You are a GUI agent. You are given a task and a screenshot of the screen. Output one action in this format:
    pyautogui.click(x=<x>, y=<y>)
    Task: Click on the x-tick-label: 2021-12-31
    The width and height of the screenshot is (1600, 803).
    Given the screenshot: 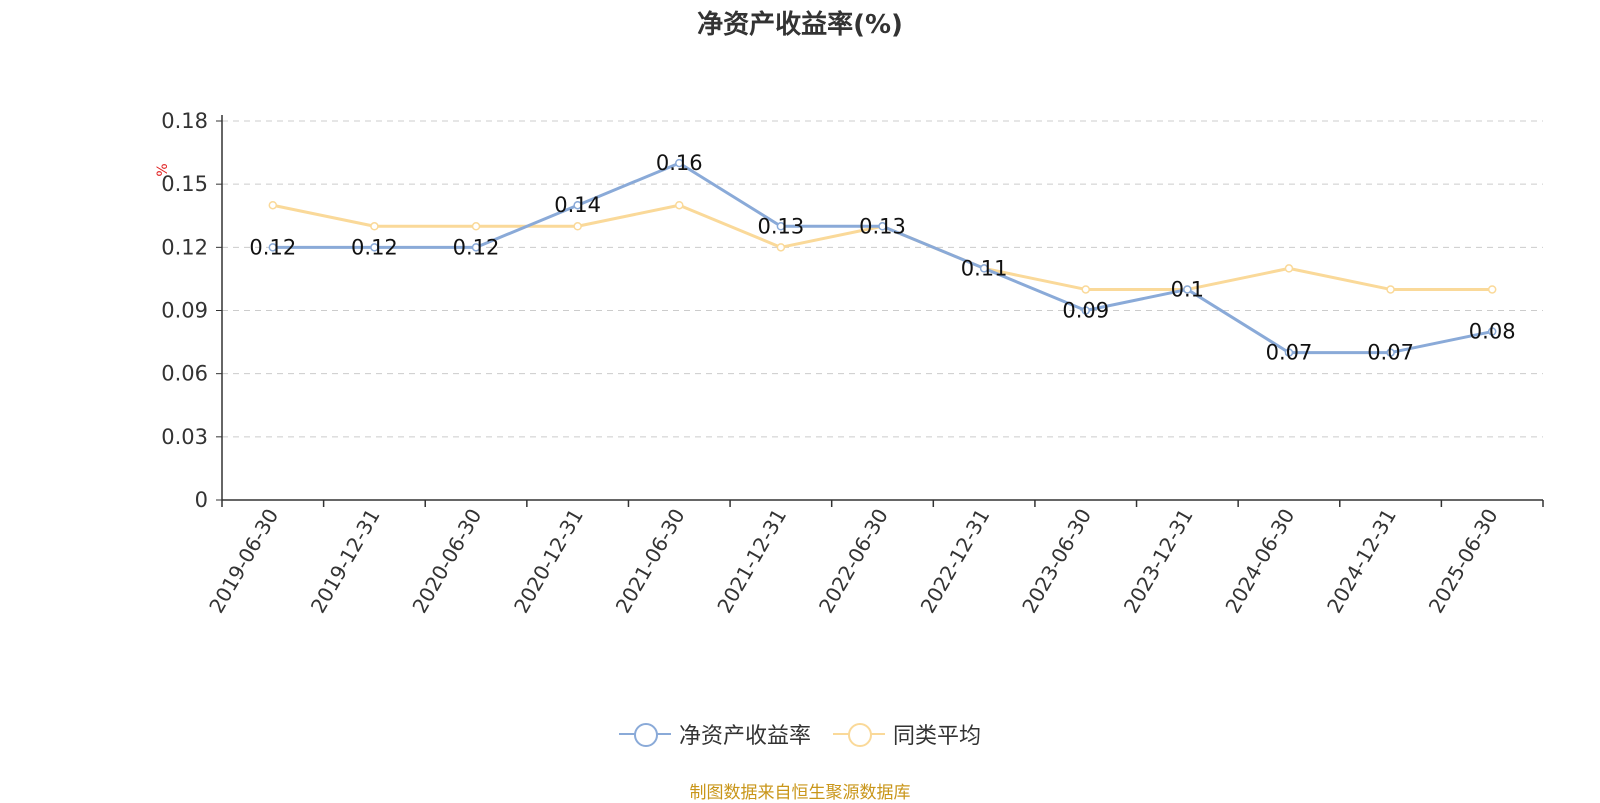 What is the action you would take?
    pyautogui.click(x=751, y=561)
    